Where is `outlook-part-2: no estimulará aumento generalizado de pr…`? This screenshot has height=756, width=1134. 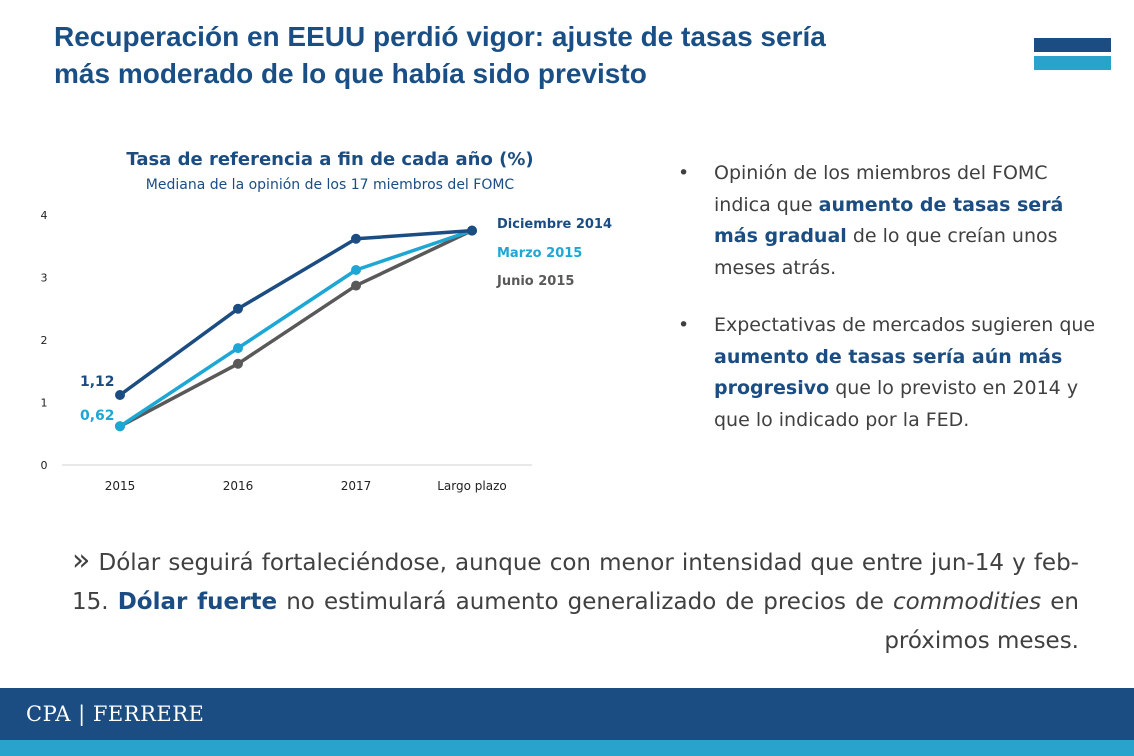 outlook-part-2: no estimulará aumento generalizado de pr… is located at coordinates (585, 602).